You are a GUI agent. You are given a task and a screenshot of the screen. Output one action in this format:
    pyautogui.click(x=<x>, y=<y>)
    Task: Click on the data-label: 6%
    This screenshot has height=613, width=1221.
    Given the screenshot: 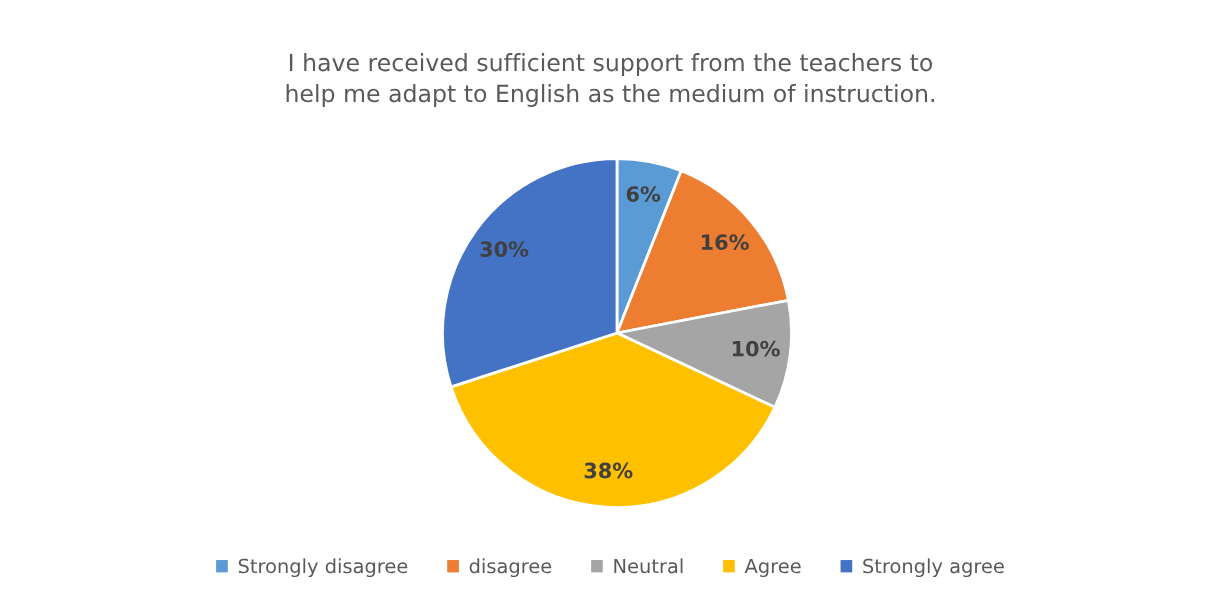 What is the action you would take?
    pyautogui.click(x=643, y=194)
    